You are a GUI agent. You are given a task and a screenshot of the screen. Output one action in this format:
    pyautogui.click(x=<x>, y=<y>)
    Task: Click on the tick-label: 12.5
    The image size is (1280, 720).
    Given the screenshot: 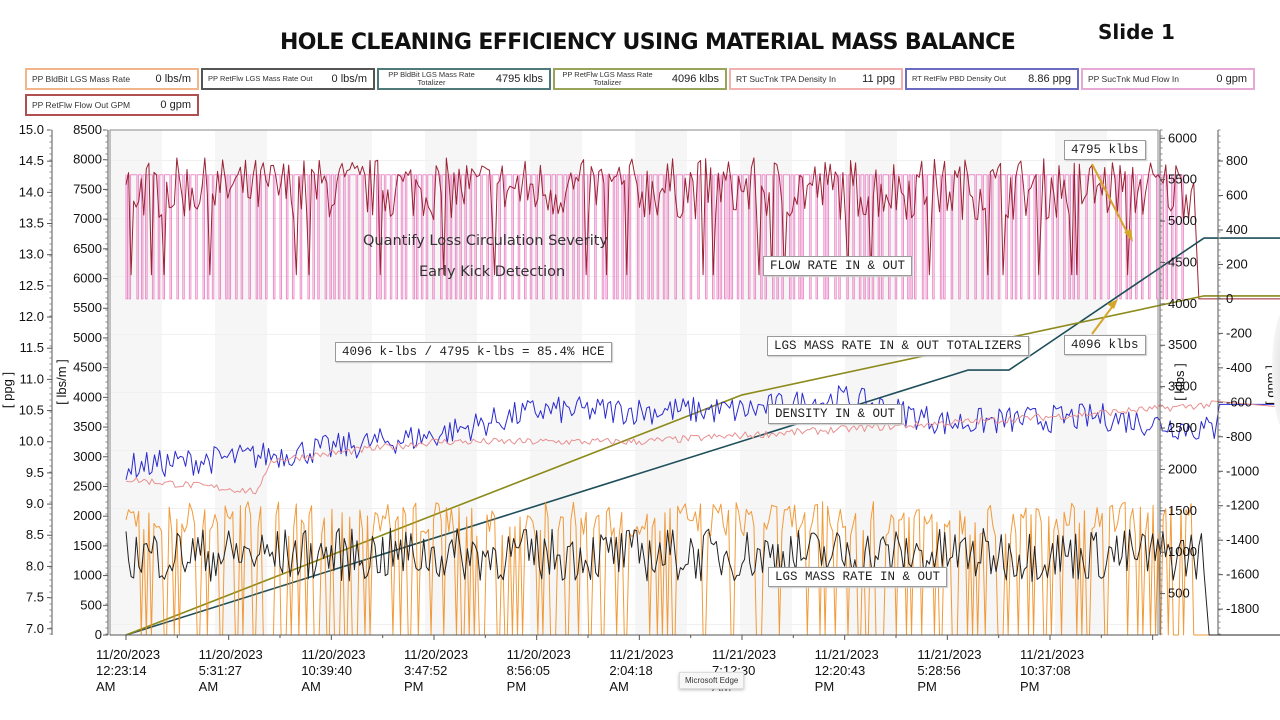 What is the action you would take?
    pyautogui.click(x=31, y=285)
    